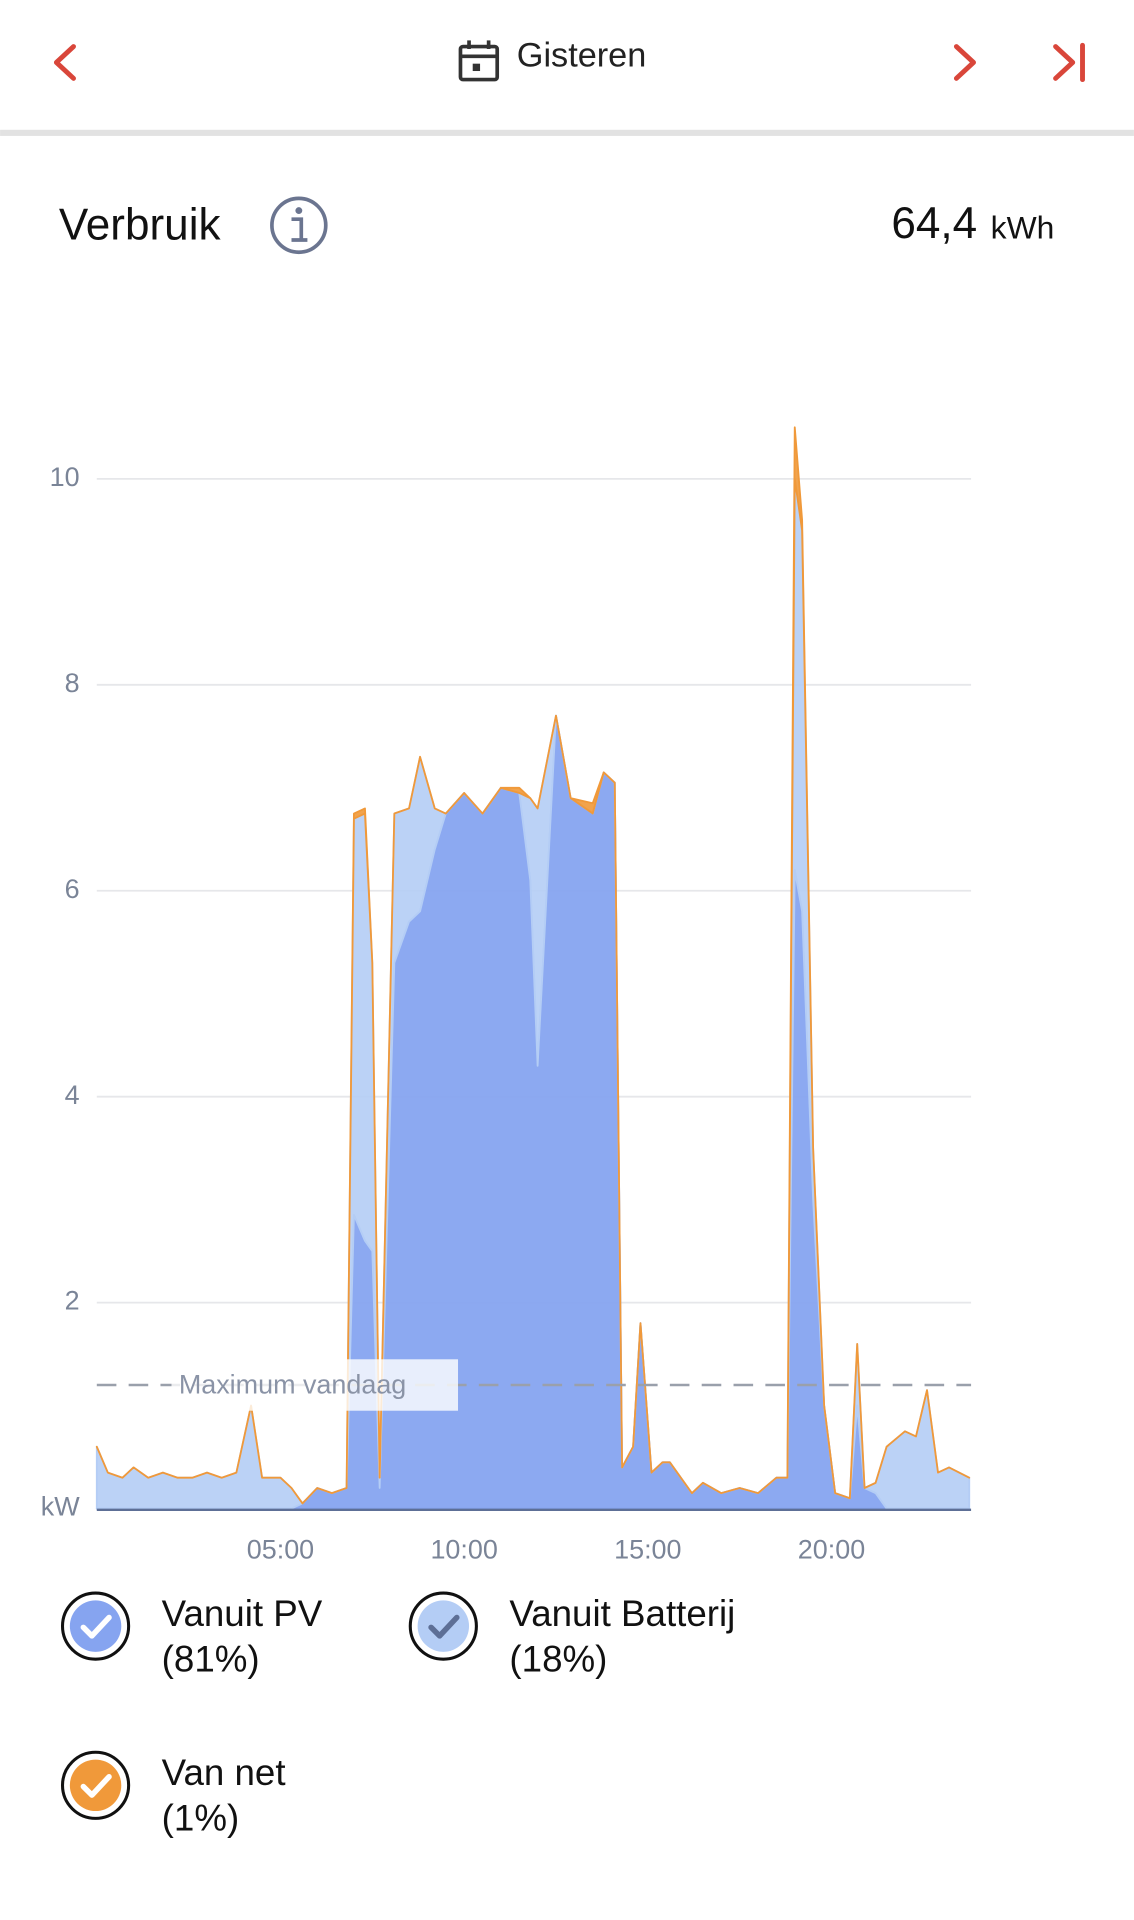 The image size is (1134, 1920). What do you see at coordinates (60, 1507) in the screenshot?
I see `y-axis-label: kW` at bounding box center [60, 1507].